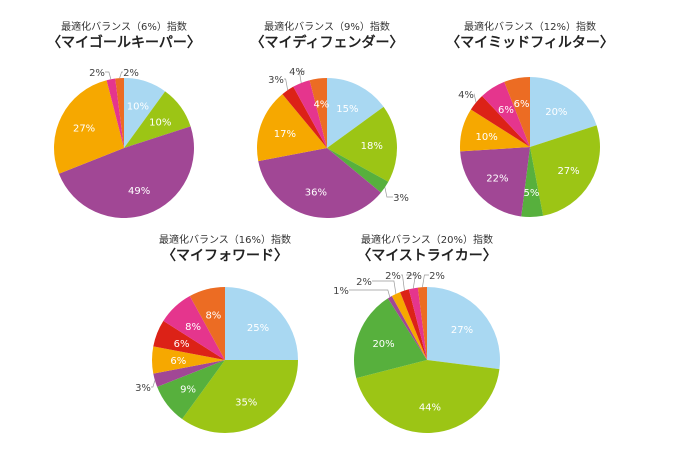 This screenshot has width=674, height=450. Describe the element at coordinates (372, 146) in the screenshot. I see `slice-label: 18%` at that location.